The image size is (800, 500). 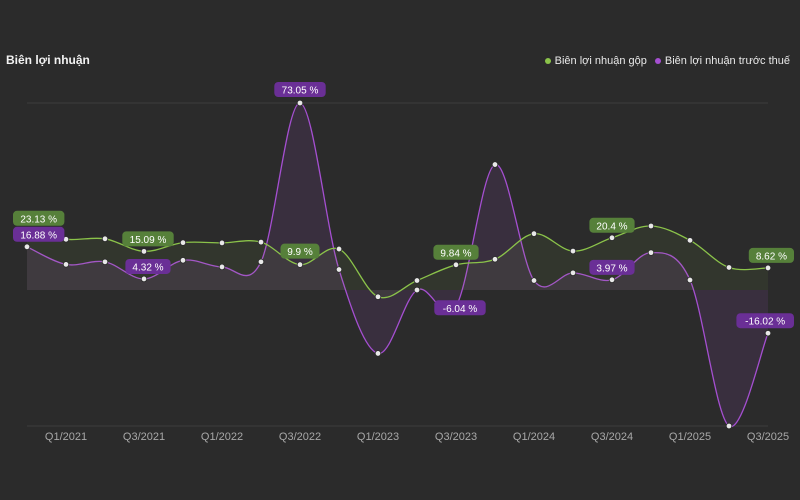 I want to click on data-label-1-7: 73.05 %, so click(x=300, y=91).